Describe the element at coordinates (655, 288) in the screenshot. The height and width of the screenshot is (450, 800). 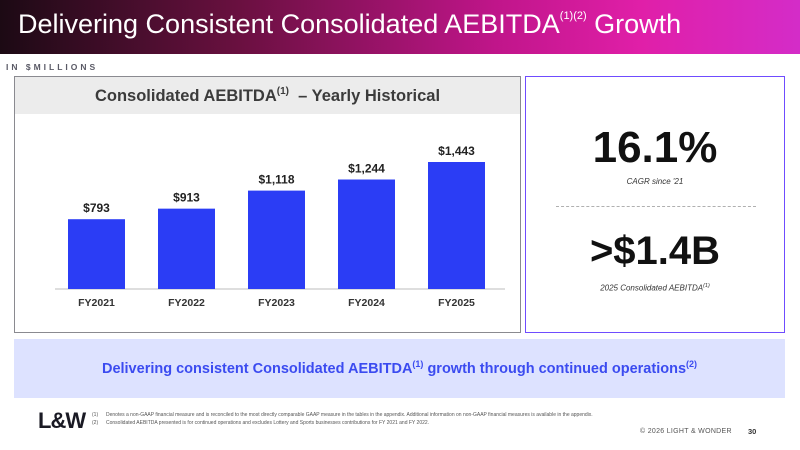
I see `total-aebitda-label: 2025 Consolidated AEBITDA(1)` at that location.